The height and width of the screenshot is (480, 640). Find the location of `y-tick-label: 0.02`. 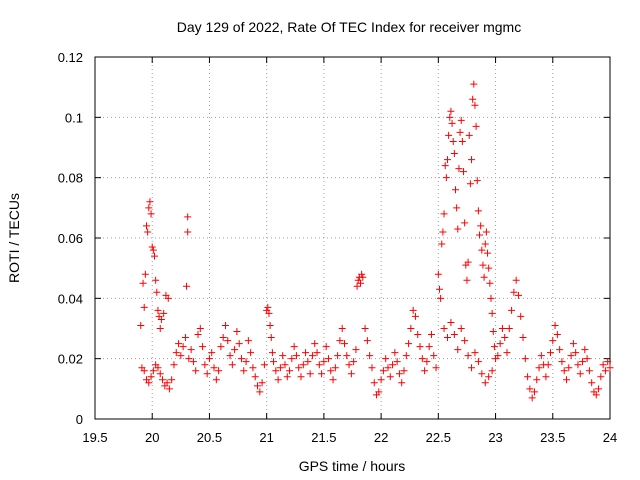

y-tick-label: 0.02 is located at coordinates (70, 359).